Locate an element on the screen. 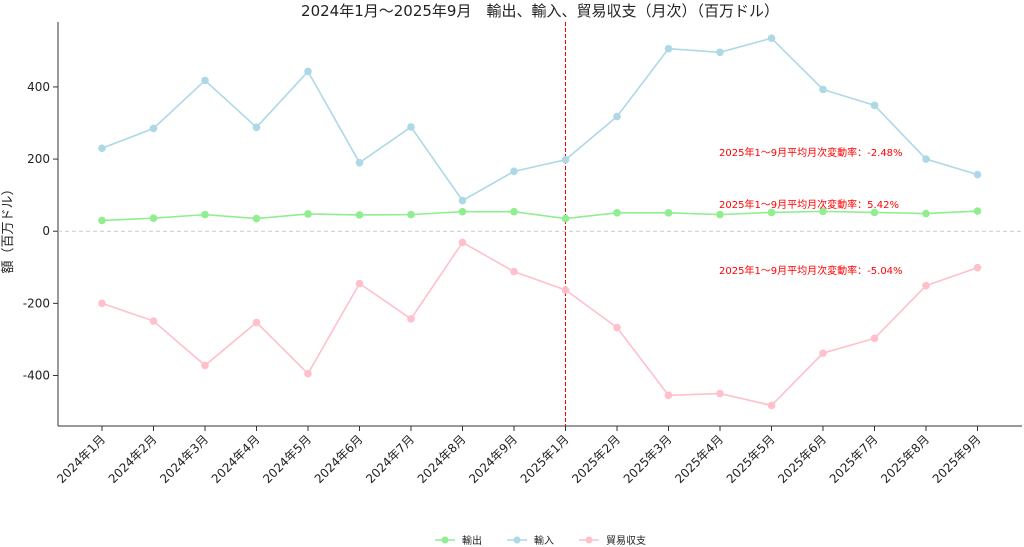 The width and height of the screenshot is (1024, 547). x-tick-label: 2024年2月 is located at coordinates (133, 459).